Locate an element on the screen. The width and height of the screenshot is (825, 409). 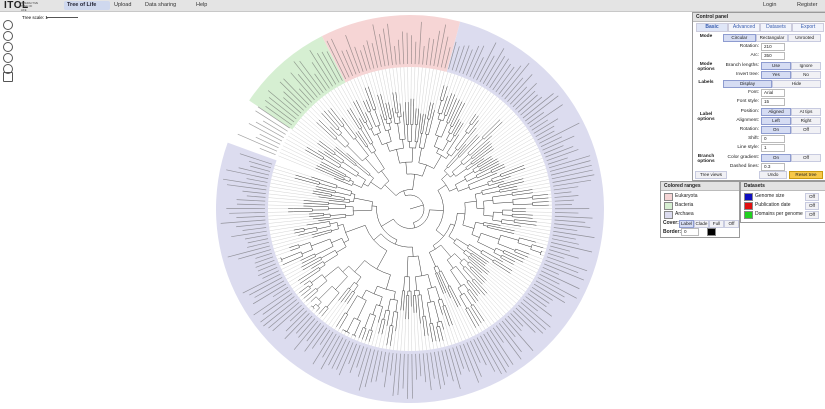
field-input: 350 is located at coordinates (773, 56).